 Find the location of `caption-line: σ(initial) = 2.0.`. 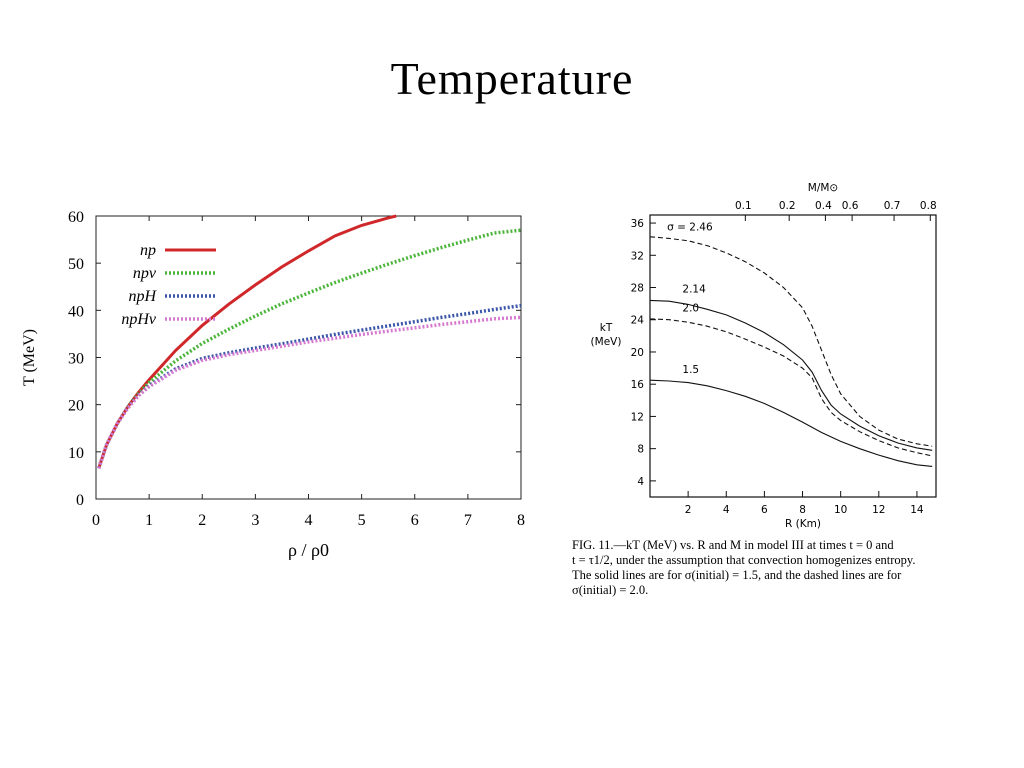

caption-line: σ(initial) = 2.0. is located at coordinates (610, 590).